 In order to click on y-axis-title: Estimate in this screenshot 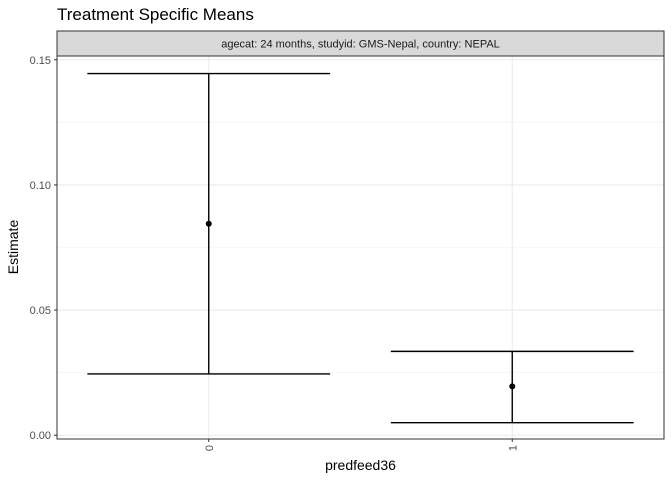, I will do `click(13, 247)`.